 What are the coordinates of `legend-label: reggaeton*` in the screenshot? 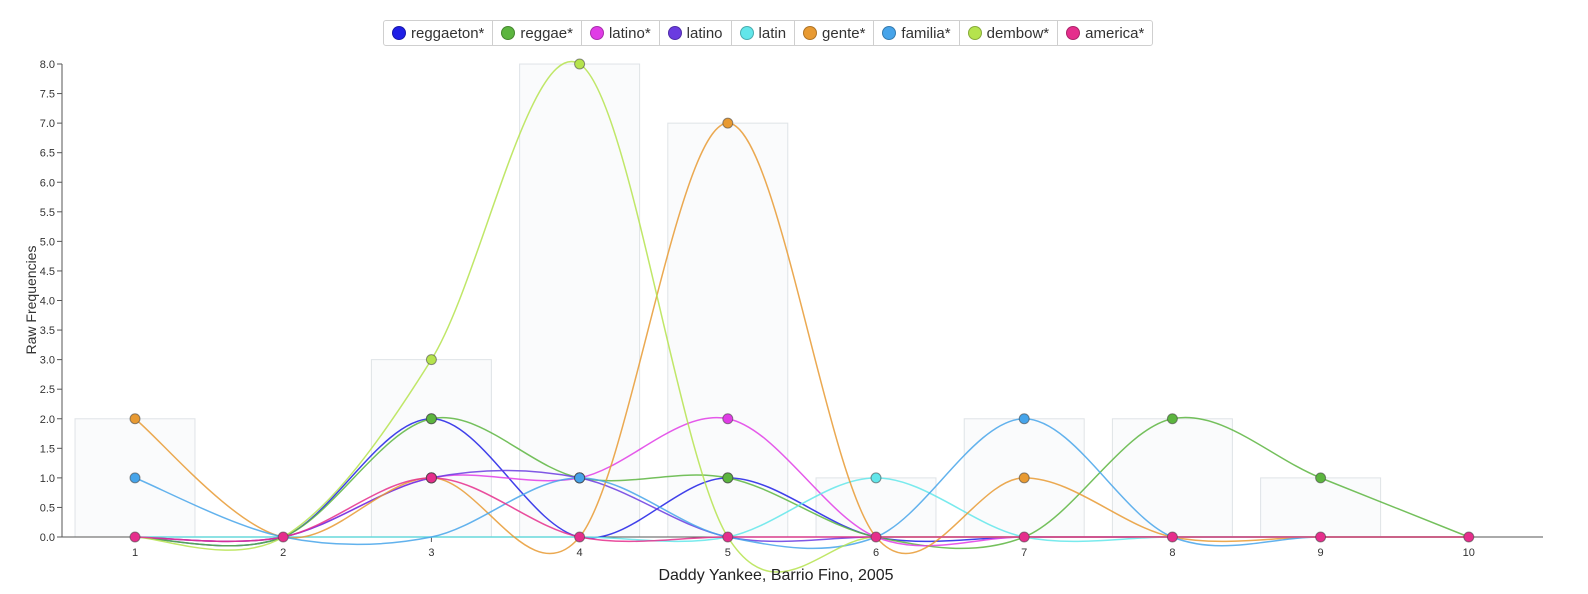 It's located at (448, 33).